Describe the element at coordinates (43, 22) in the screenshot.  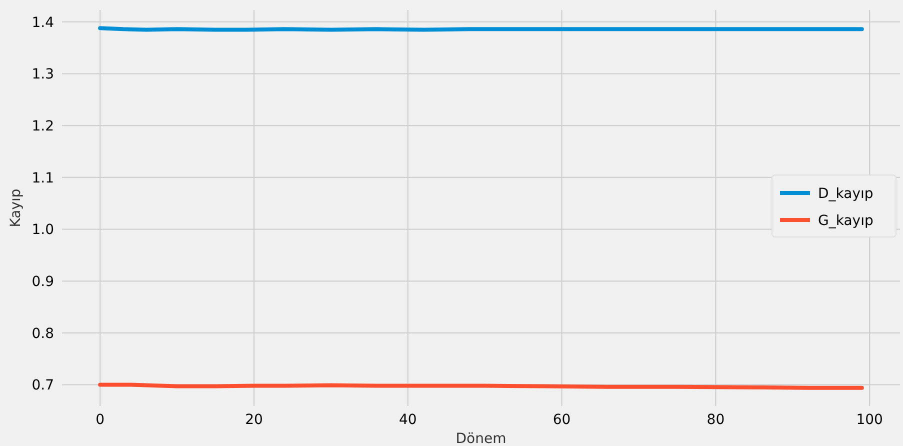
I see `y-tick-label: 1.4` at that location.